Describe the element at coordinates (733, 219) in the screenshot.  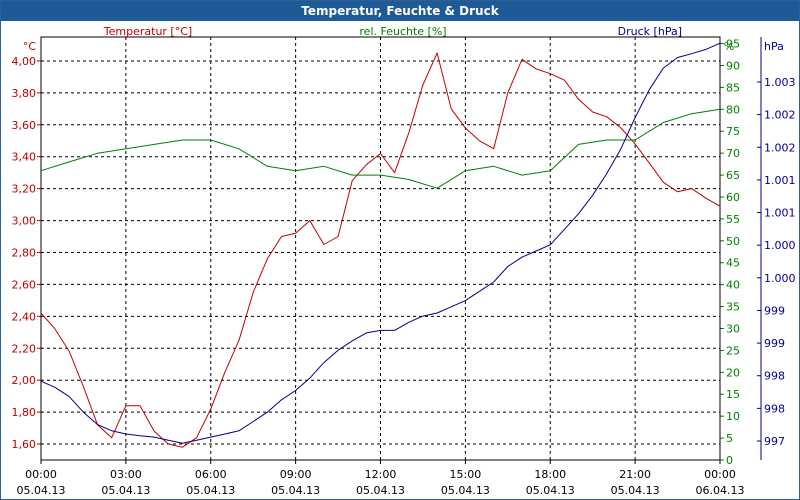
I see `humidity-tick-label: 55` at that location.